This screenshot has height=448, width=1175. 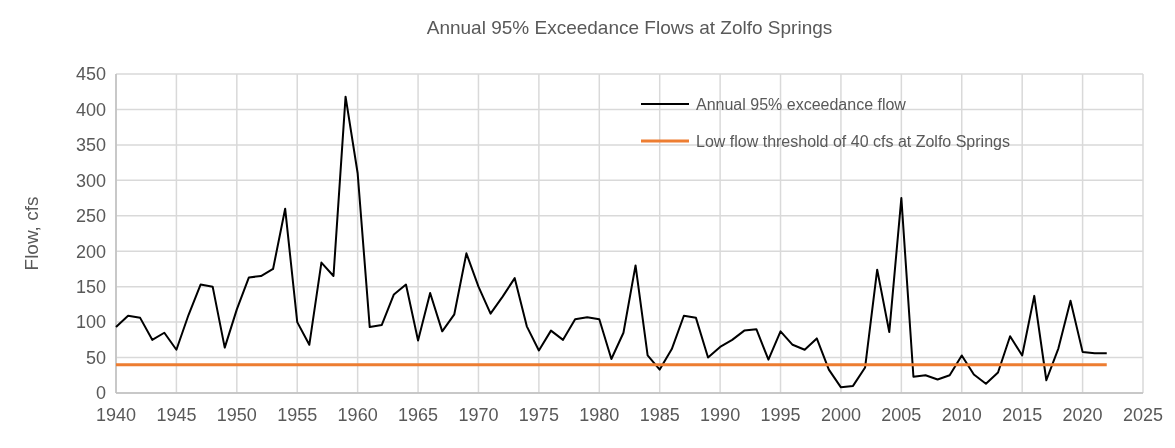 What do you see at coordinates (780, 415) in the screenshot?
I see `x-tick-label: 1995` at bounding box center [780, 415].